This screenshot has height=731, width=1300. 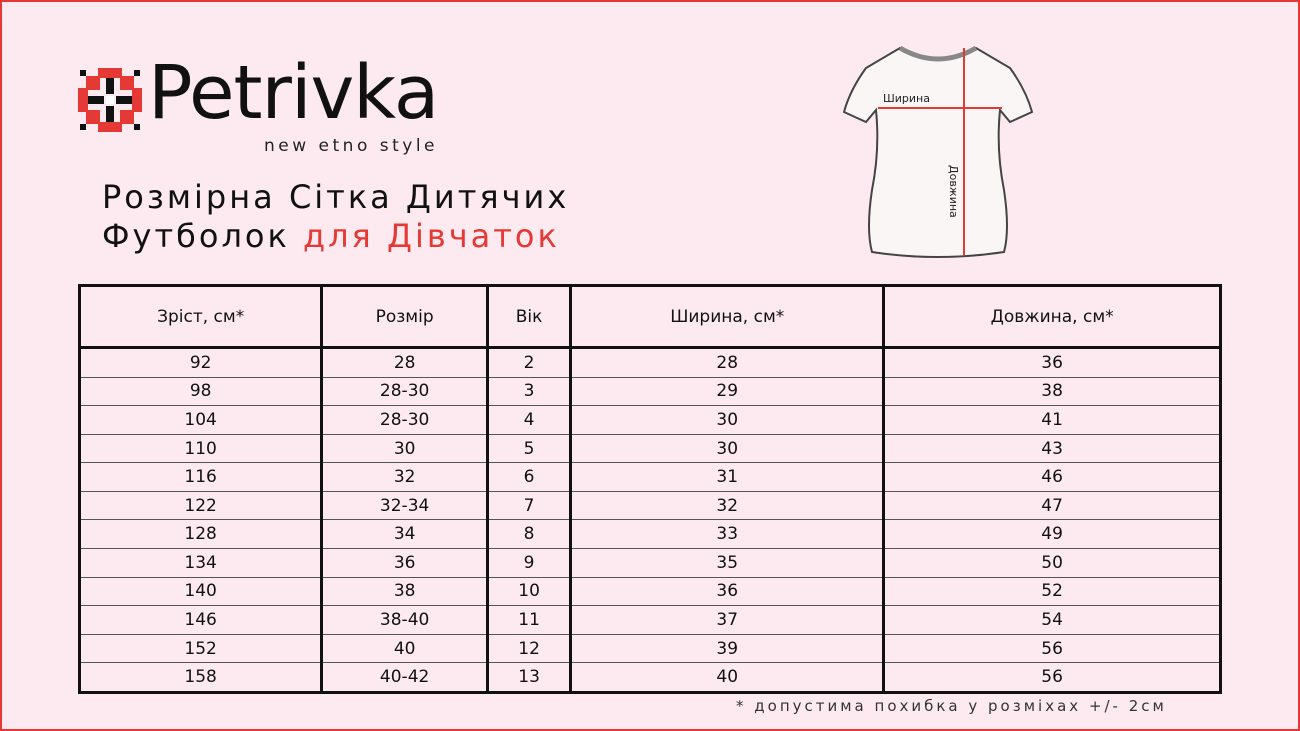 I want to click on table-cell: 98, so click(x=201, y=392).